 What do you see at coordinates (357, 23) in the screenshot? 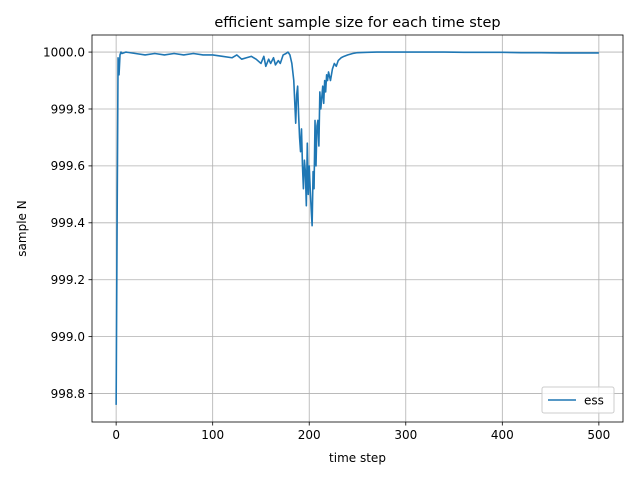
I see `chart-title: efficient sample size for each time step` at bounding box center [357, 23].